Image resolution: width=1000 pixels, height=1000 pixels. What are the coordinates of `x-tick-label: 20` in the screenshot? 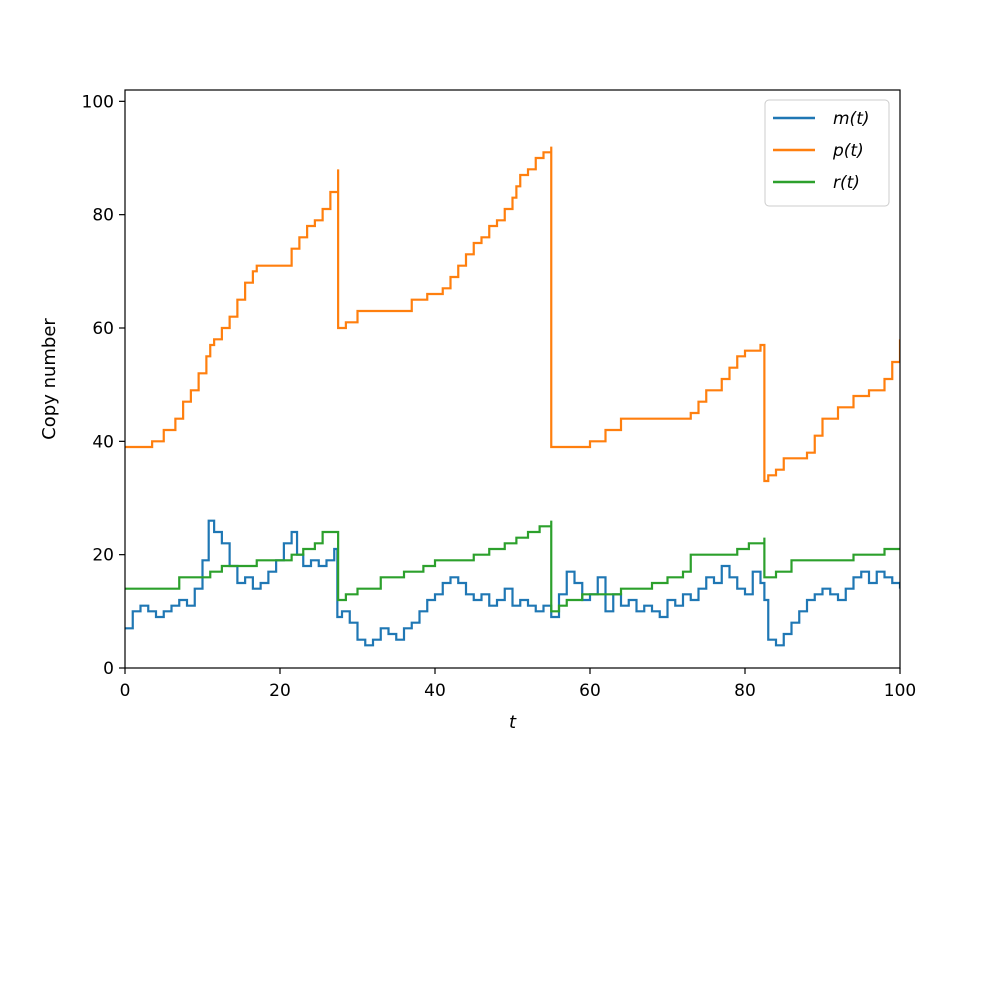 It's located at (280, 691).